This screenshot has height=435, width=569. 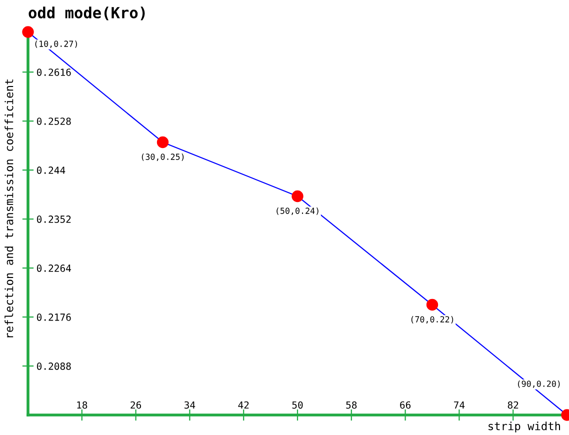 I want to click on y-tick-label: 0.244, so click(x=51, y=170).